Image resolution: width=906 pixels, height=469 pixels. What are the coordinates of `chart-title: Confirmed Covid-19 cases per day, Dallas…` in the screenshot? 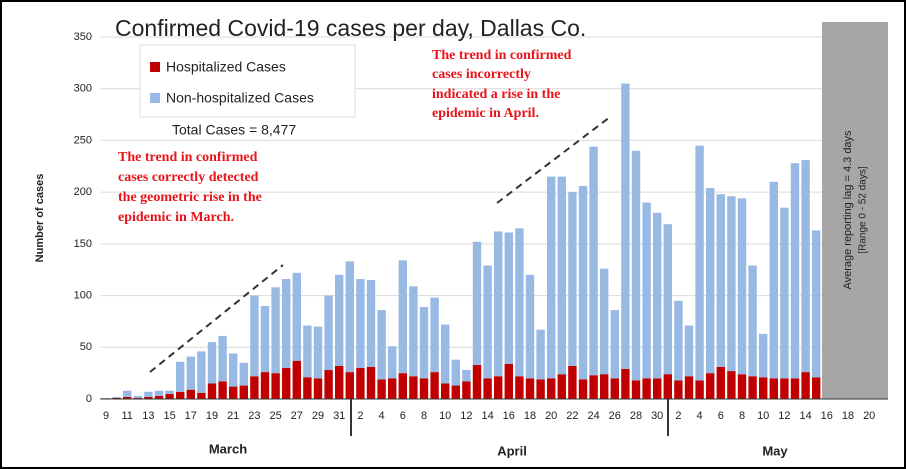 It's located at (350, 28).